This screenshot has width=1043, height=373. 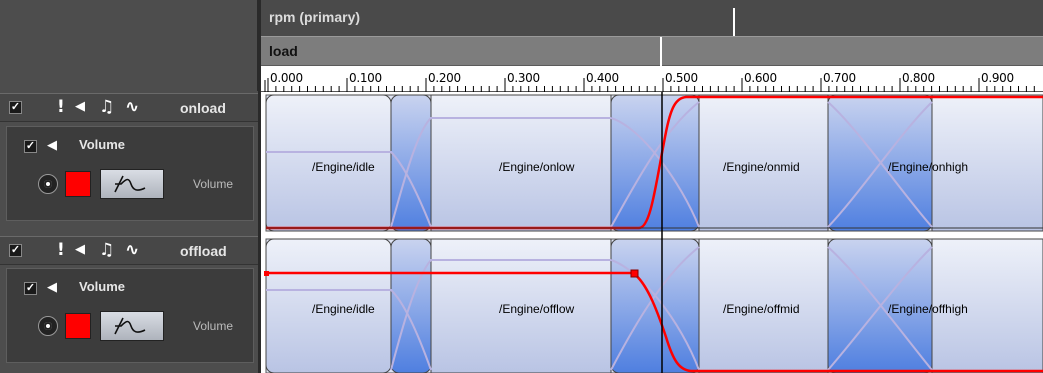 What do you see at coordinates (365, 78) in the screenshot?
I see `ruler-label: 0.100` at bounding box center [365, 78].